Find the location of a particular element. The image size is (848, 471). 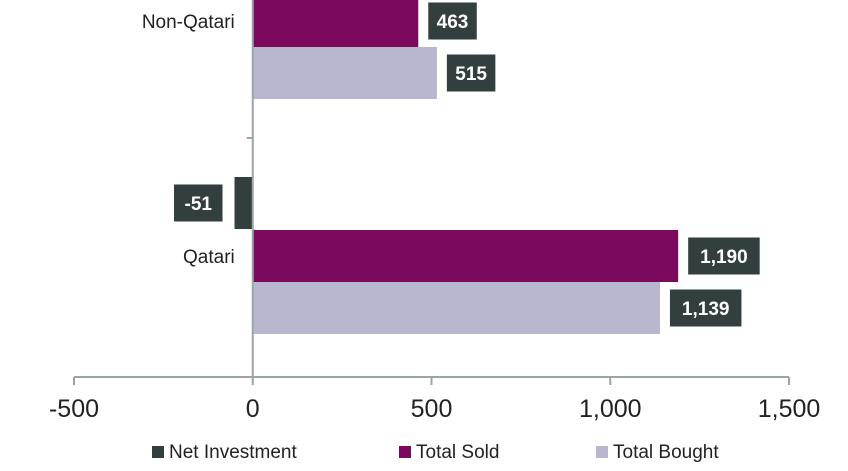

data-label-text: -51 is located at coordinates (199, 204).